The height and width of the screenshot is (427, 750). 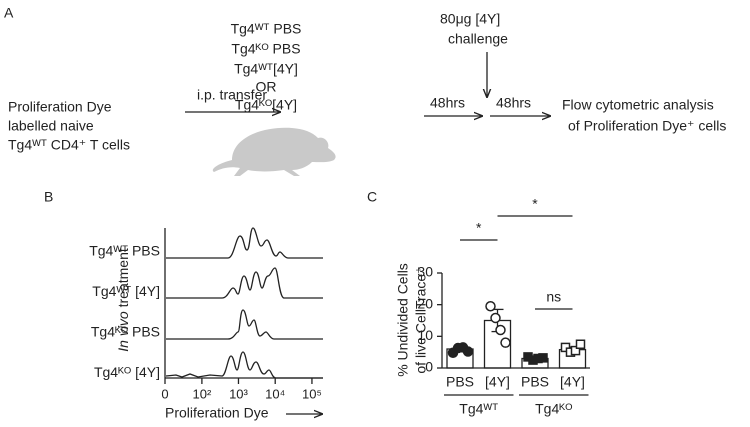 What do you see at coordinates (123, 279) in the screenshot?
I see `y-label-part: treatment` at bounding box center [123, 279].